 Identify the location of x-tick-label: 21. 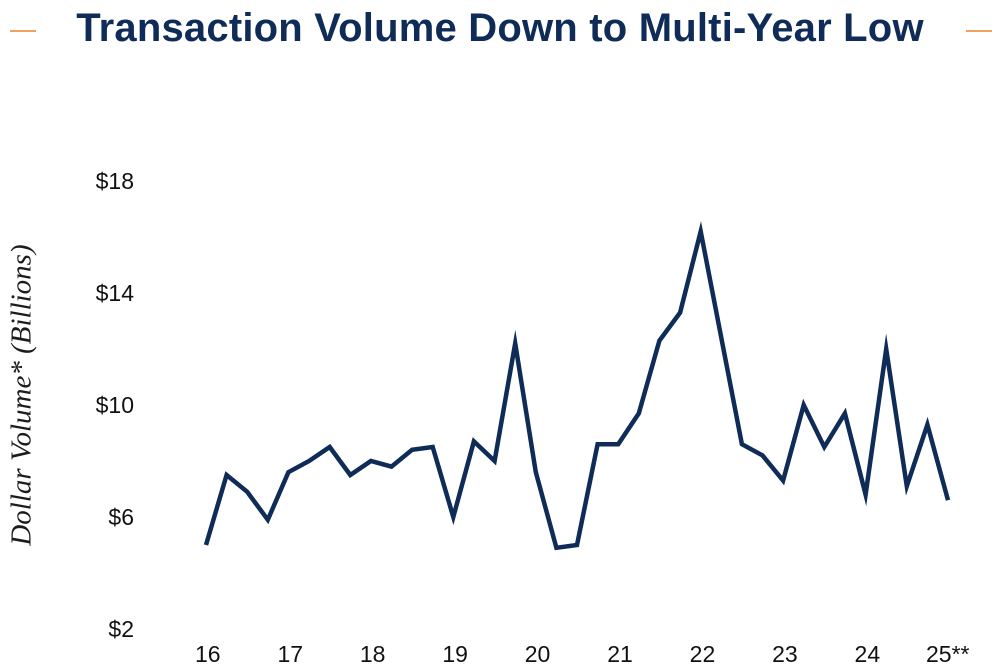
(620, 654).